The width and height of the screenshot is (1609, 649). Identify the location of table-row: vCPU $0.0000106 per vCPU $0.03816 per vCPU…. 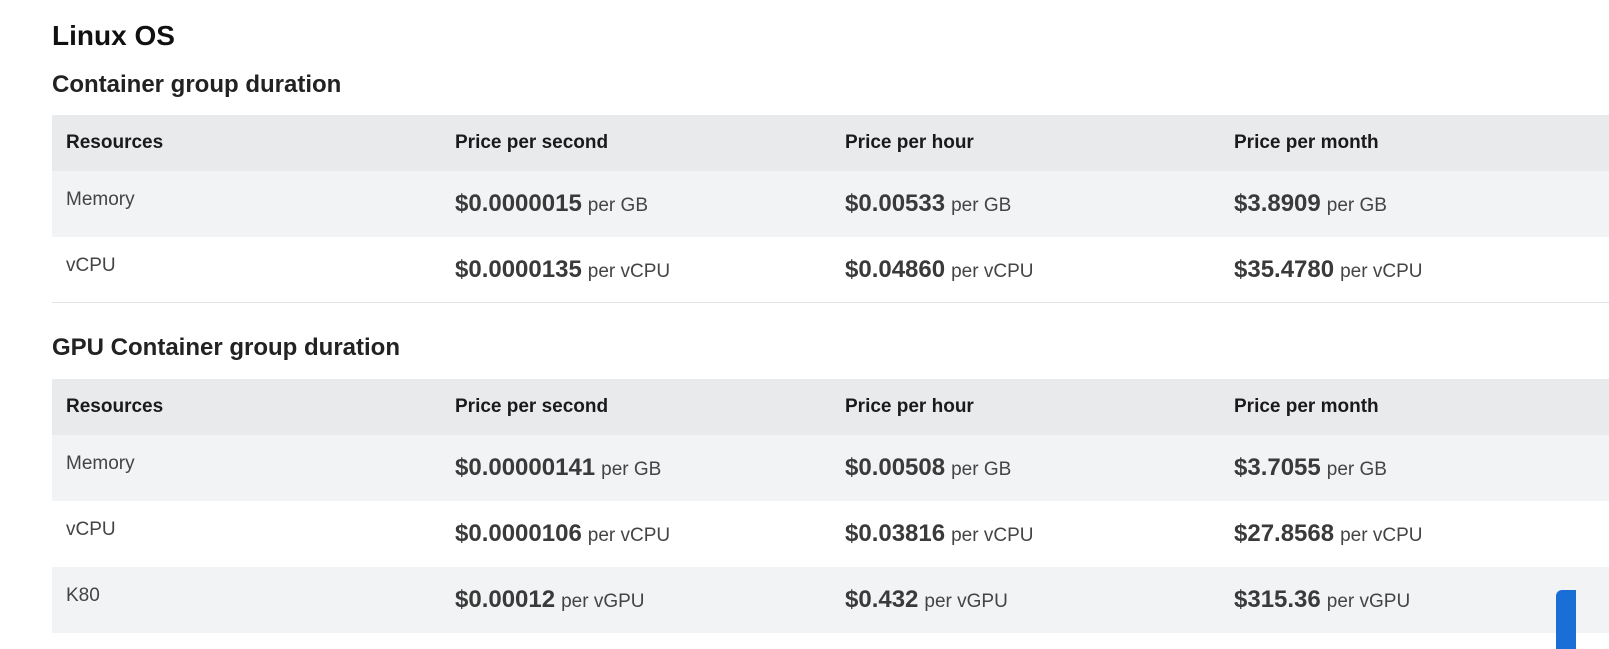
(830, 534).